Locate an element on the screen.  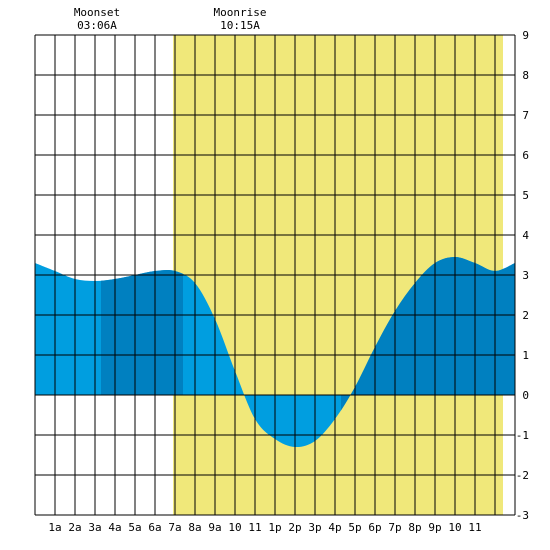
x-tick-label: 5p is located at coordinates (354, 527).